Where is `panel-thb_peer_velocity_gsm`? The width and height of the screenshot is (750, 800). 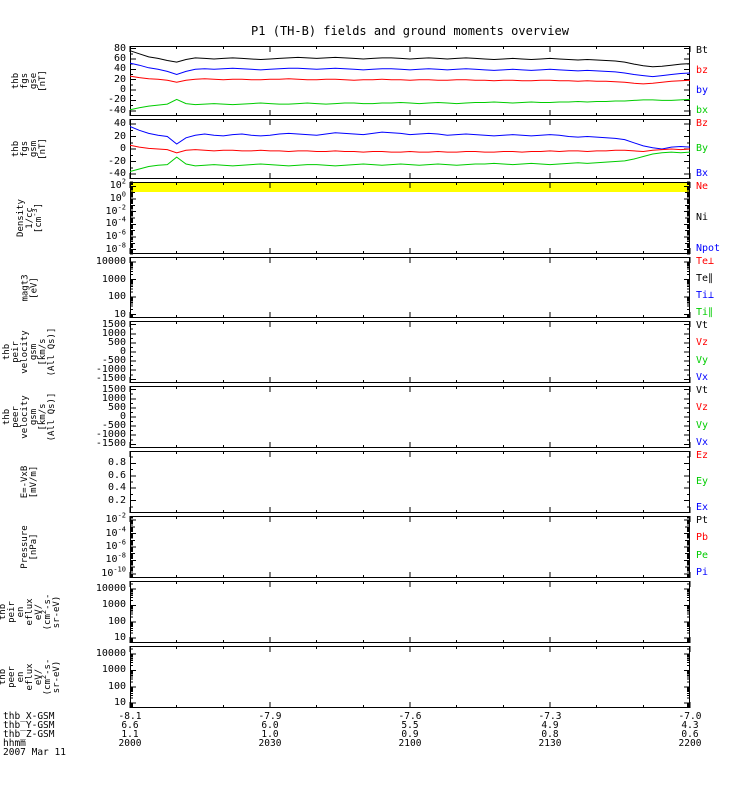 panel-thb_peer_velocity_gsm is located at coordinates (410, 417).